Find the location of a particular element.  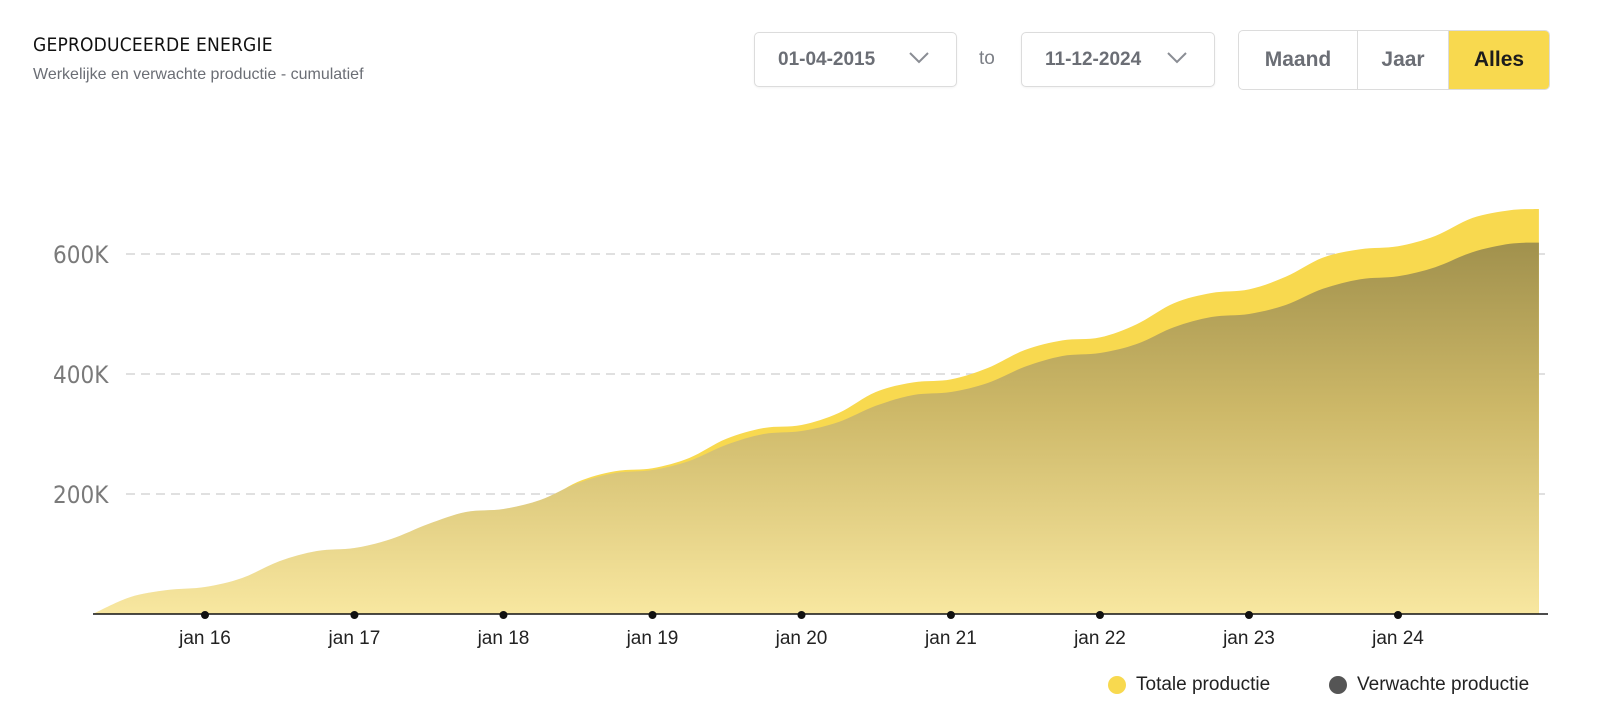

date-to-value: 11-12-2024 is located at coordinates (1093, 59).